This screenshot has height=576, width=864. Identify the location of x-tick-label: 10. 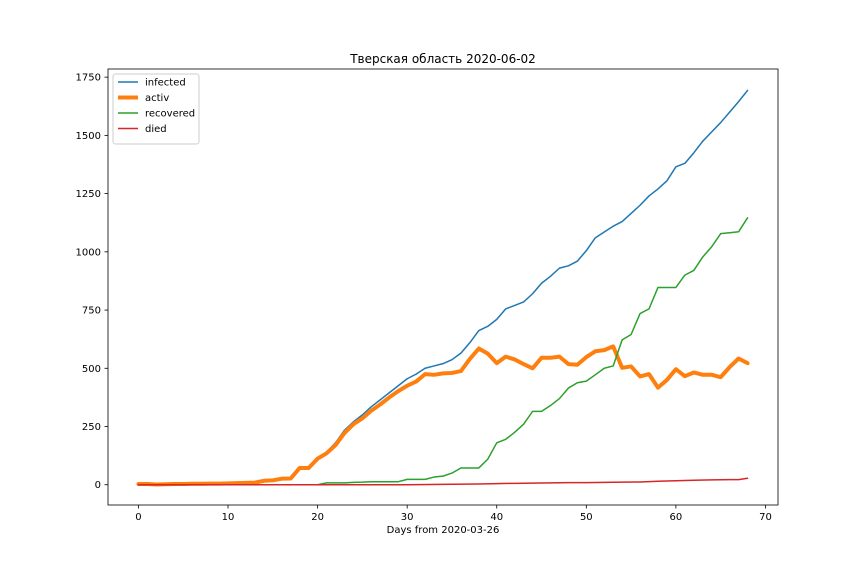
(228, 517).